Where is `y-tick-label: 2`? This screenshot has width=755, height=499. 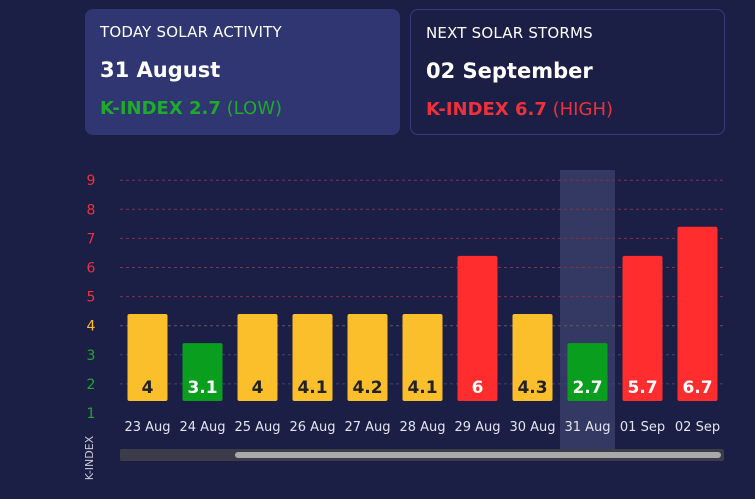 y-tick-label: 2 is located at coordinates (91, 385).